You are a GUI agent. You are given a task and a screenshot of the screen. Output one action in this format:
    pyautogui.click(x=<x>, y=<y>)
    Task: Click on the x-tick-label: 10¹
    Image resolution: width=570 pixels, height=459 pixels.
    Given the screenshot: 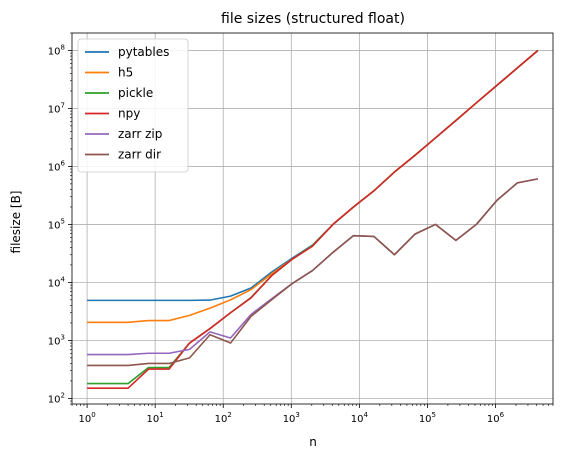 What is the action you would take?
    pyautogui.click(x=155, y=418)
    